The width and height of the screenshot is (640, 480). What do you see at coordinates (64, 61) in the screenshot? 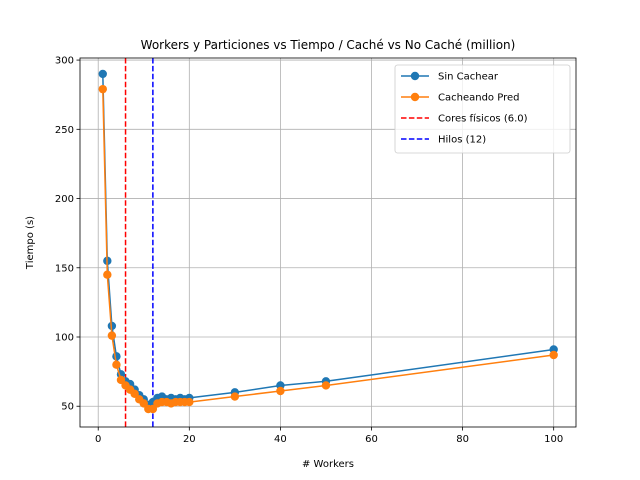
I see `y-tick-label: 300` at bounding box center [64, 61].